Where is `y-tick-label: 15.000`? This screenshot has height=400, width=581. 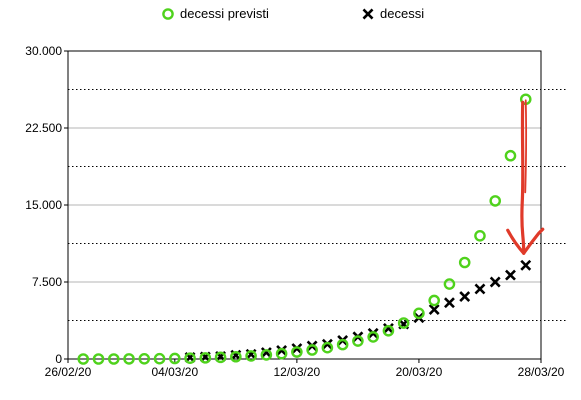
y-tick-label: 15.000 is located at coordinates (43, 205).